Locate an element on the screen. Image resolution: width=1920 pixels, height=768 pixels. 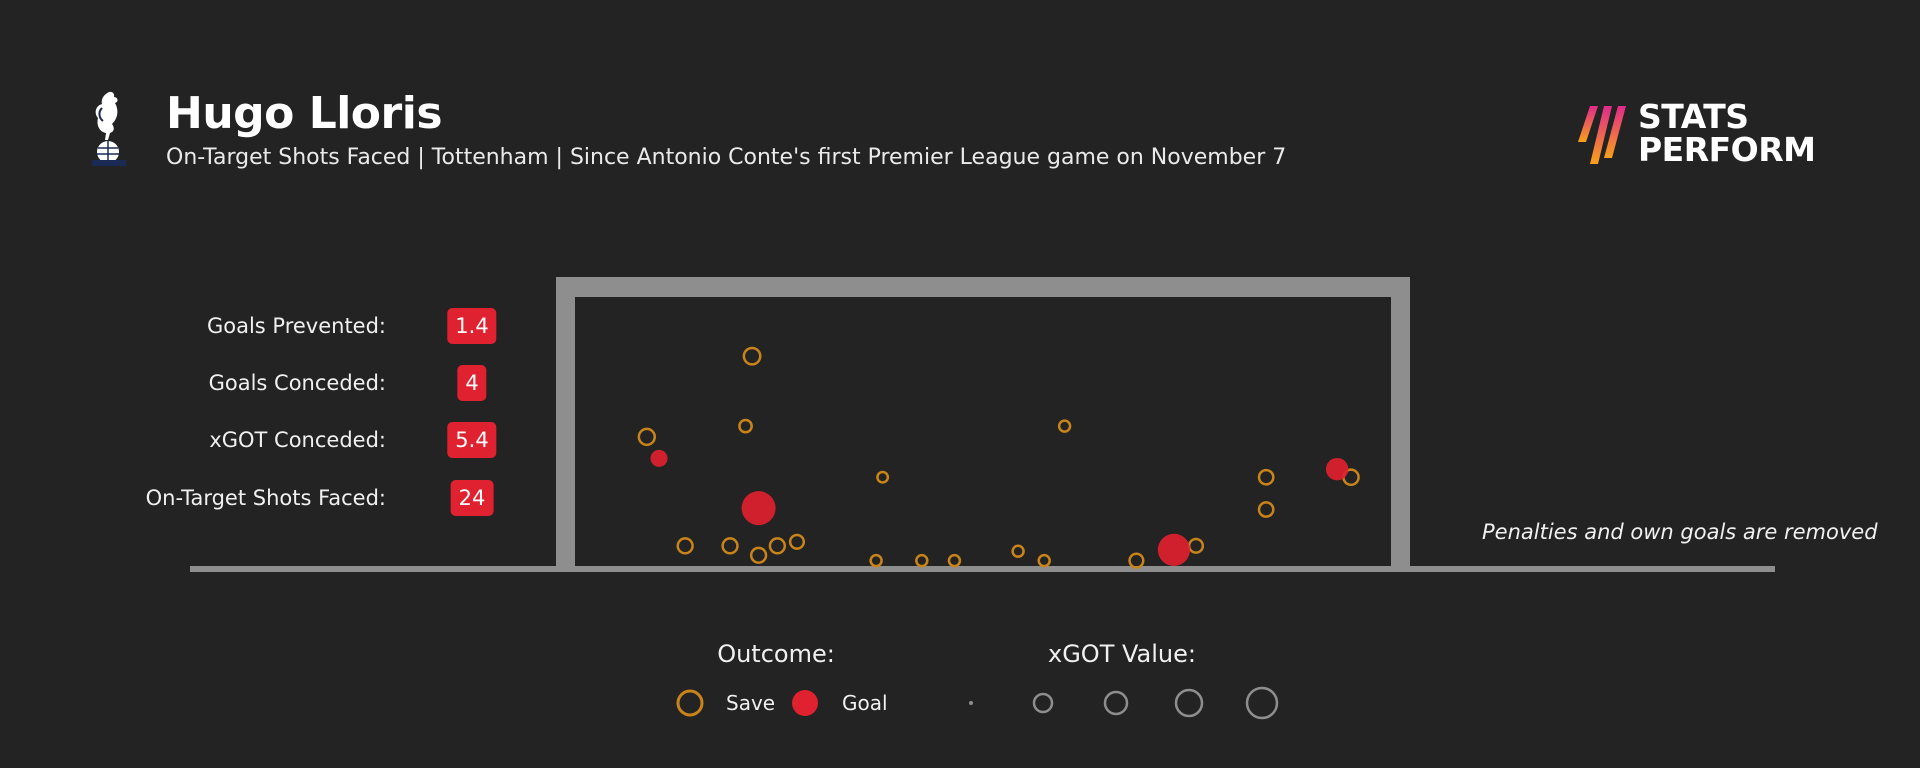
legend-outcome-title: Outcome: is located at coordinates (776, 654).